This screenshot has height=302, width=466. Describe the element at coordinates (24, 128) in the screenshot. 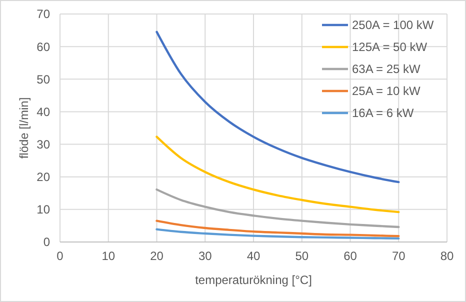

I see `y-axis-title: flöde [l/min]` at that location.